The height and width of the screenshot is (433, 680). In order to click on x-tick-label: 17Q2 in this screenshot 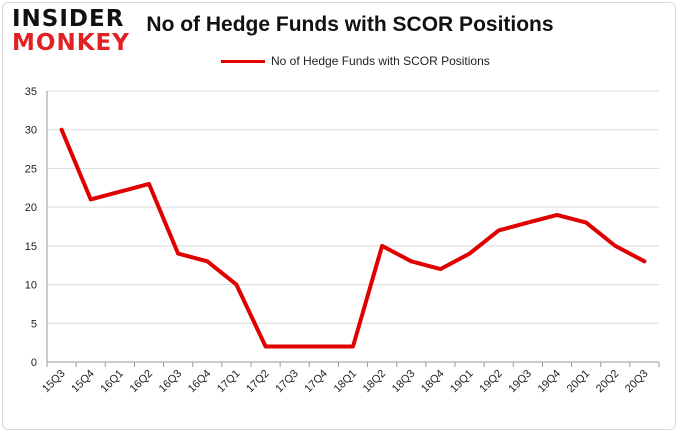, I will do `click(258, 382)`.